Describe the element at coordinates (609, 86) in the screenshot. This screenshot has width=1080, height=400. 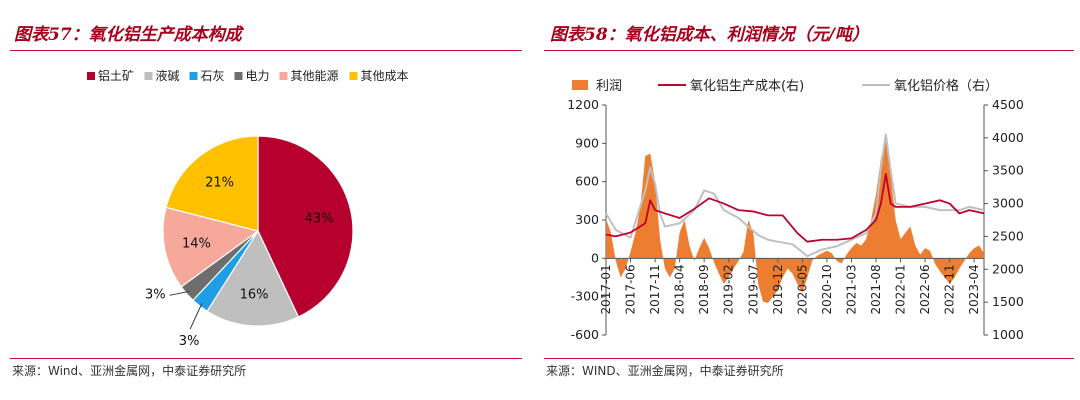
I see `legend-label-profit: 利润` at that location.